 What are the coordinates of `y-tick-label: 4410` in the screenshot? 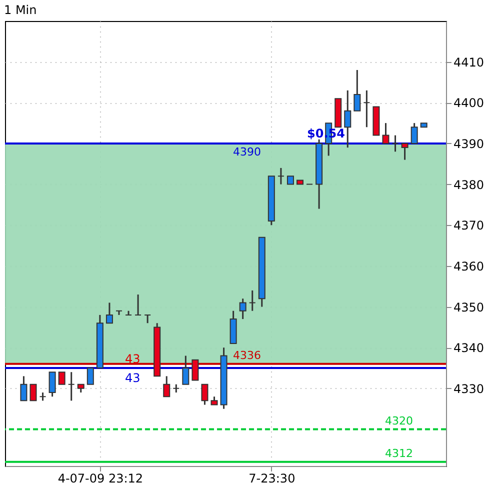 It's located at (469, 62).